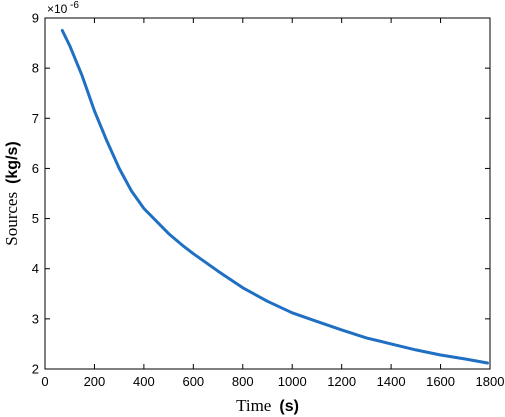 The image size is (505, 417). What do you see at coordinates (490, 381) in the screenshot?
I see `x-tick-label: 1800` at bounding box center [490, 381].